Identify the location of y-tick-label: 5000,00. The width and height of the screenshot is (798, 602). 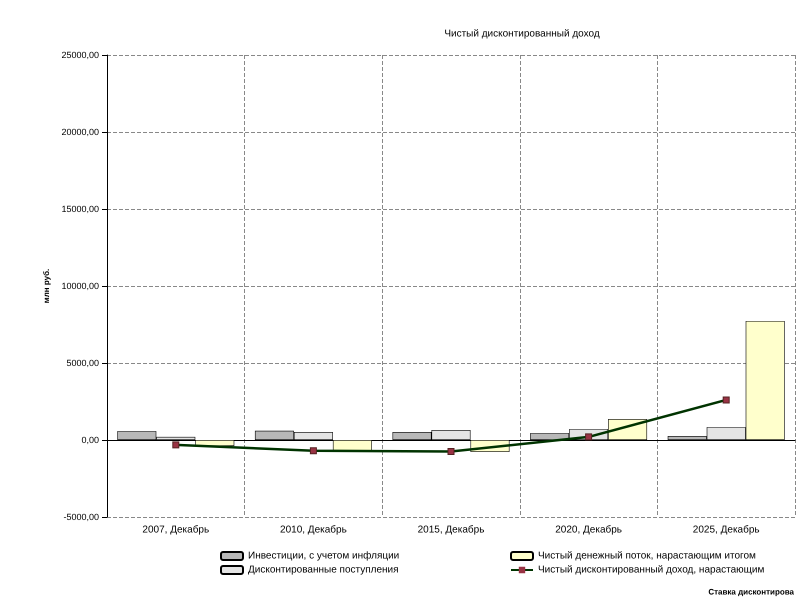
(82, 363).